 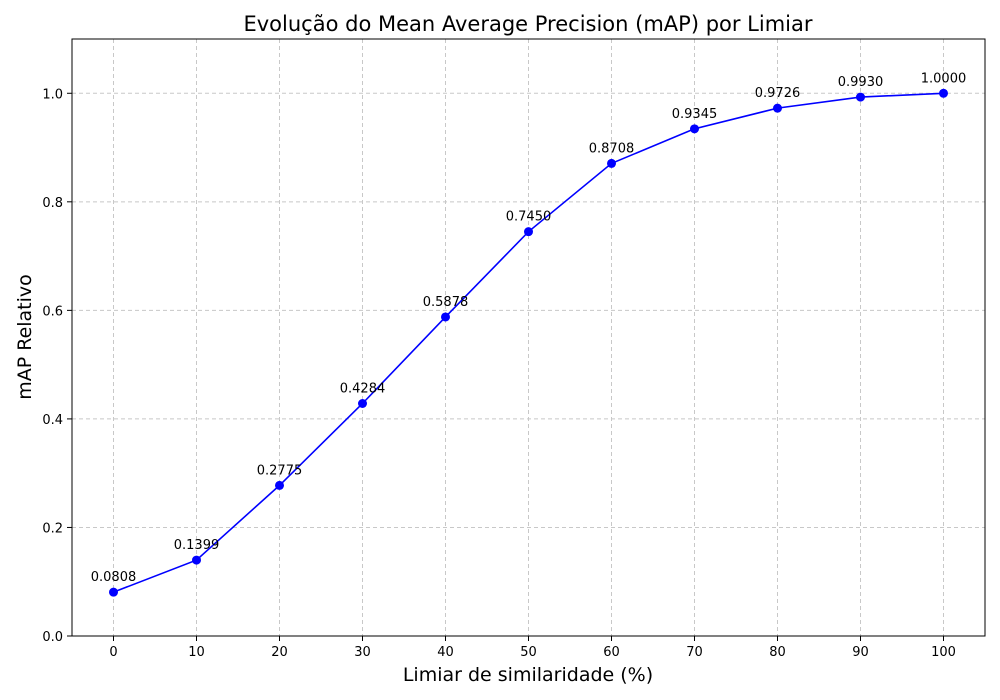 What do you see at coordinates (528, 652) in the screenshot?
I see `x-tick-label: 50` at bounding box center [528, 652].